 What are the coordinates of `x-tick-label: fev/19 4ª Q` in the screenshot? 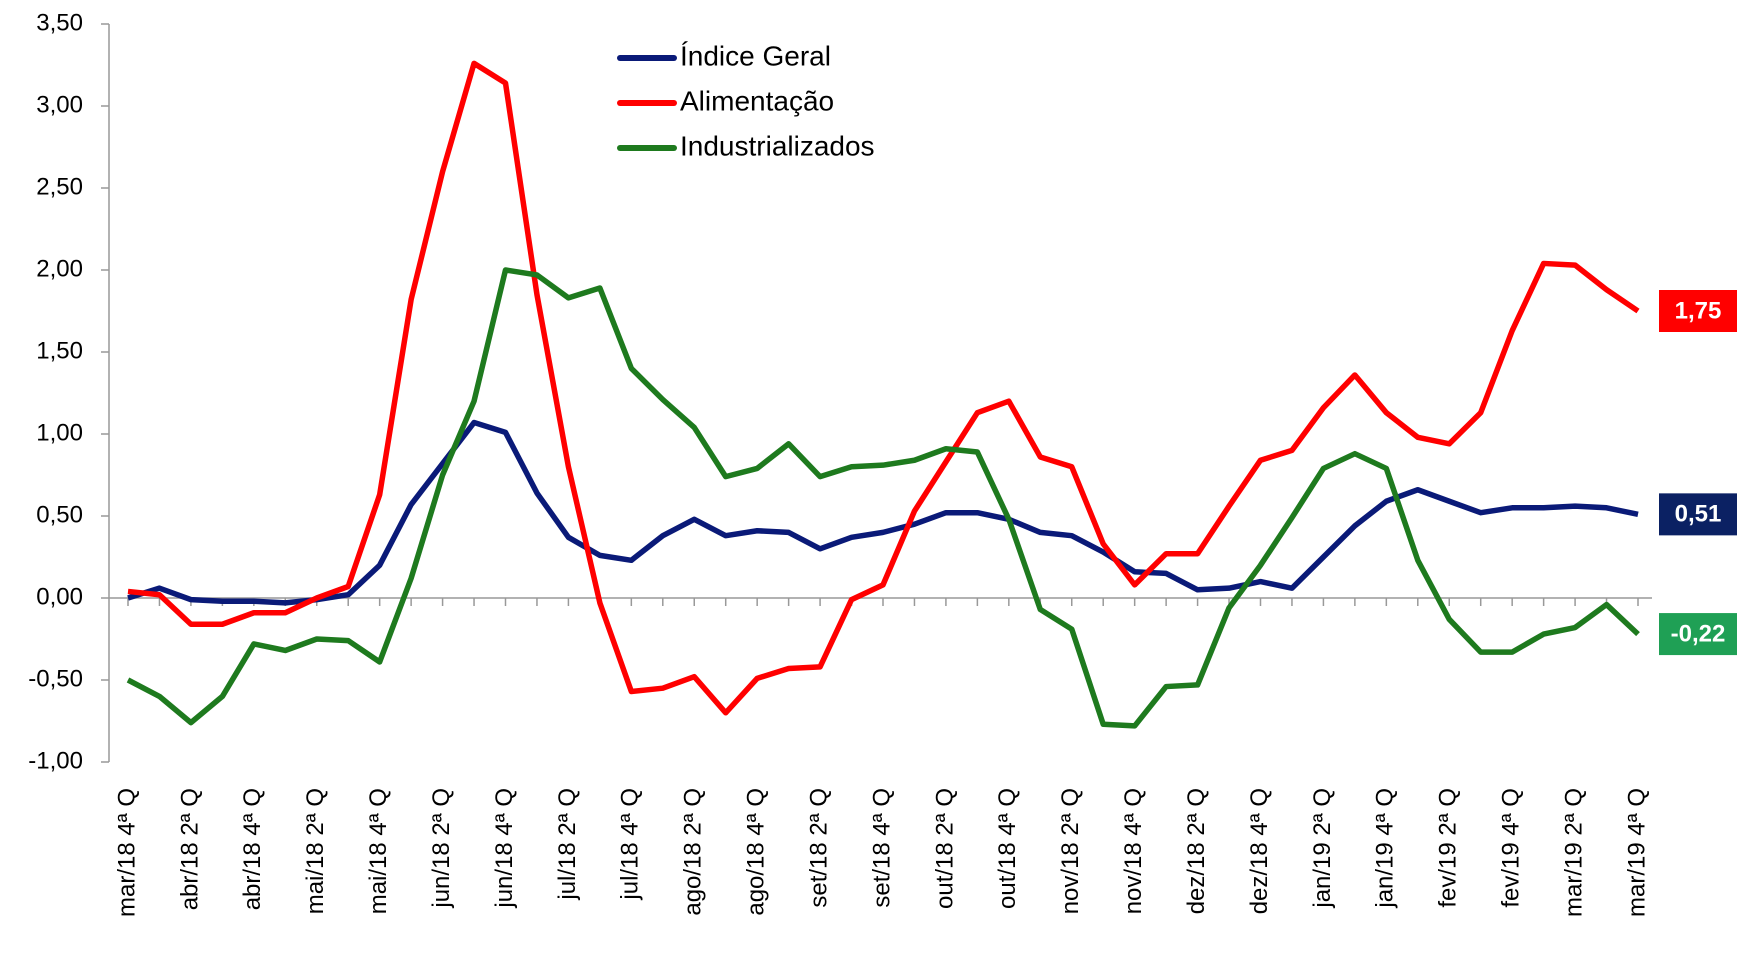 It's located at (1511, 848).